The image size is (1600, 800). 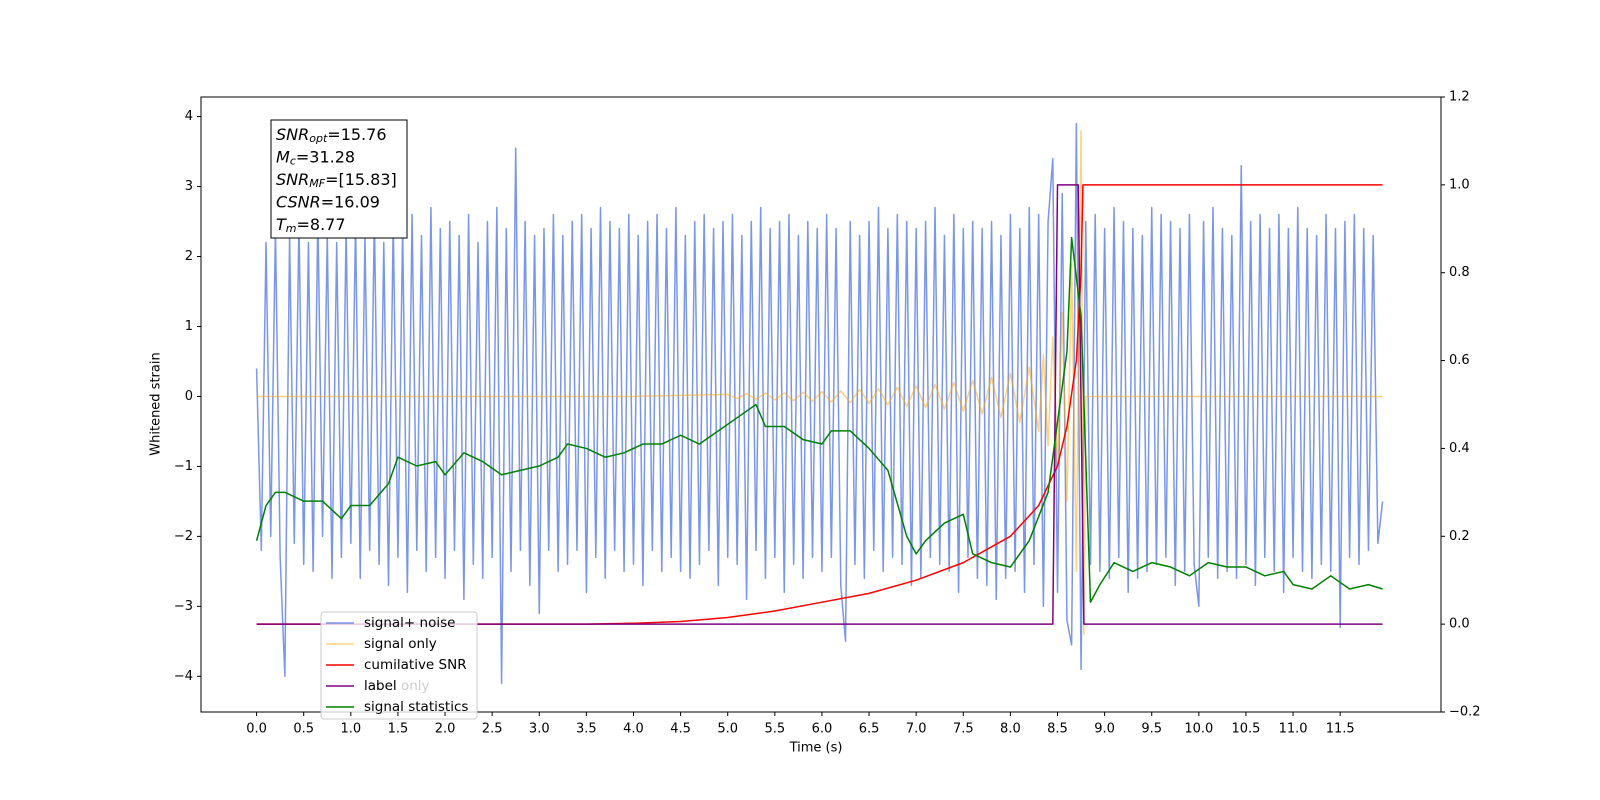 I want to click on y2-tick-label: 1.0, so click(x=1459, y=184).